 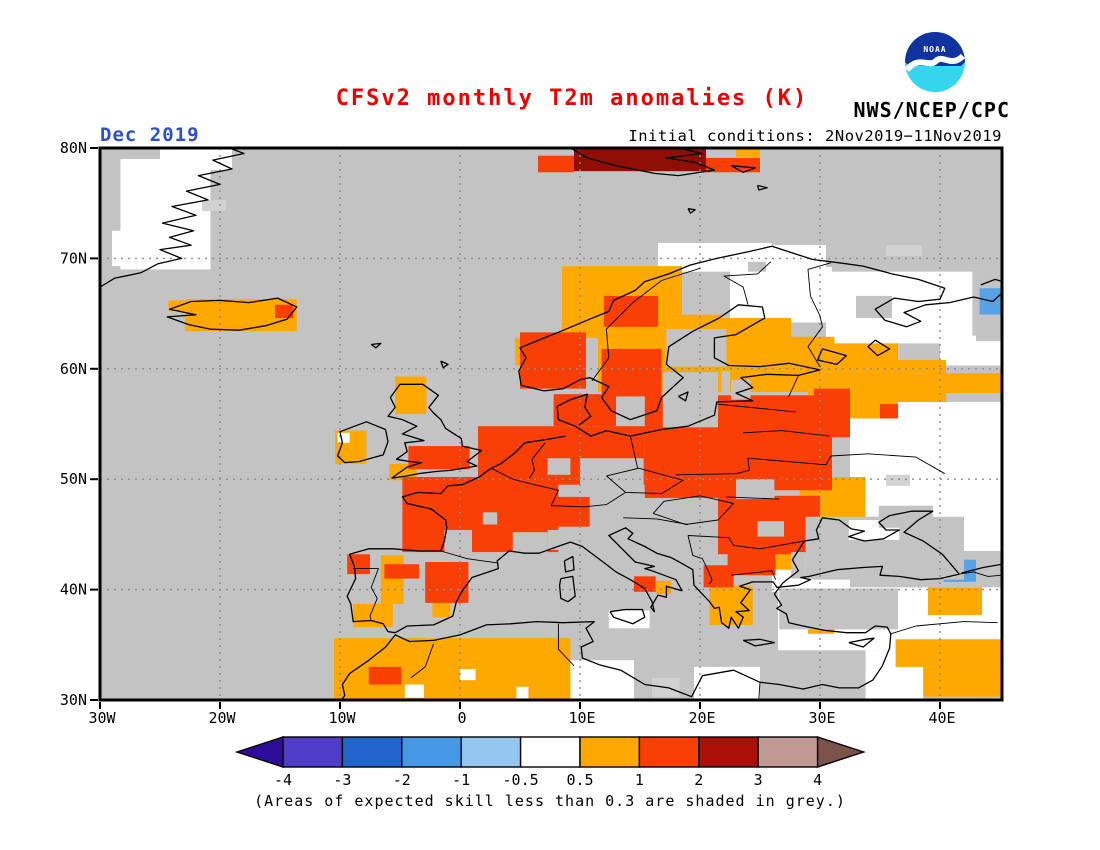 I want to click on lat-tick-label: 60N, so click(x=73, y=369).